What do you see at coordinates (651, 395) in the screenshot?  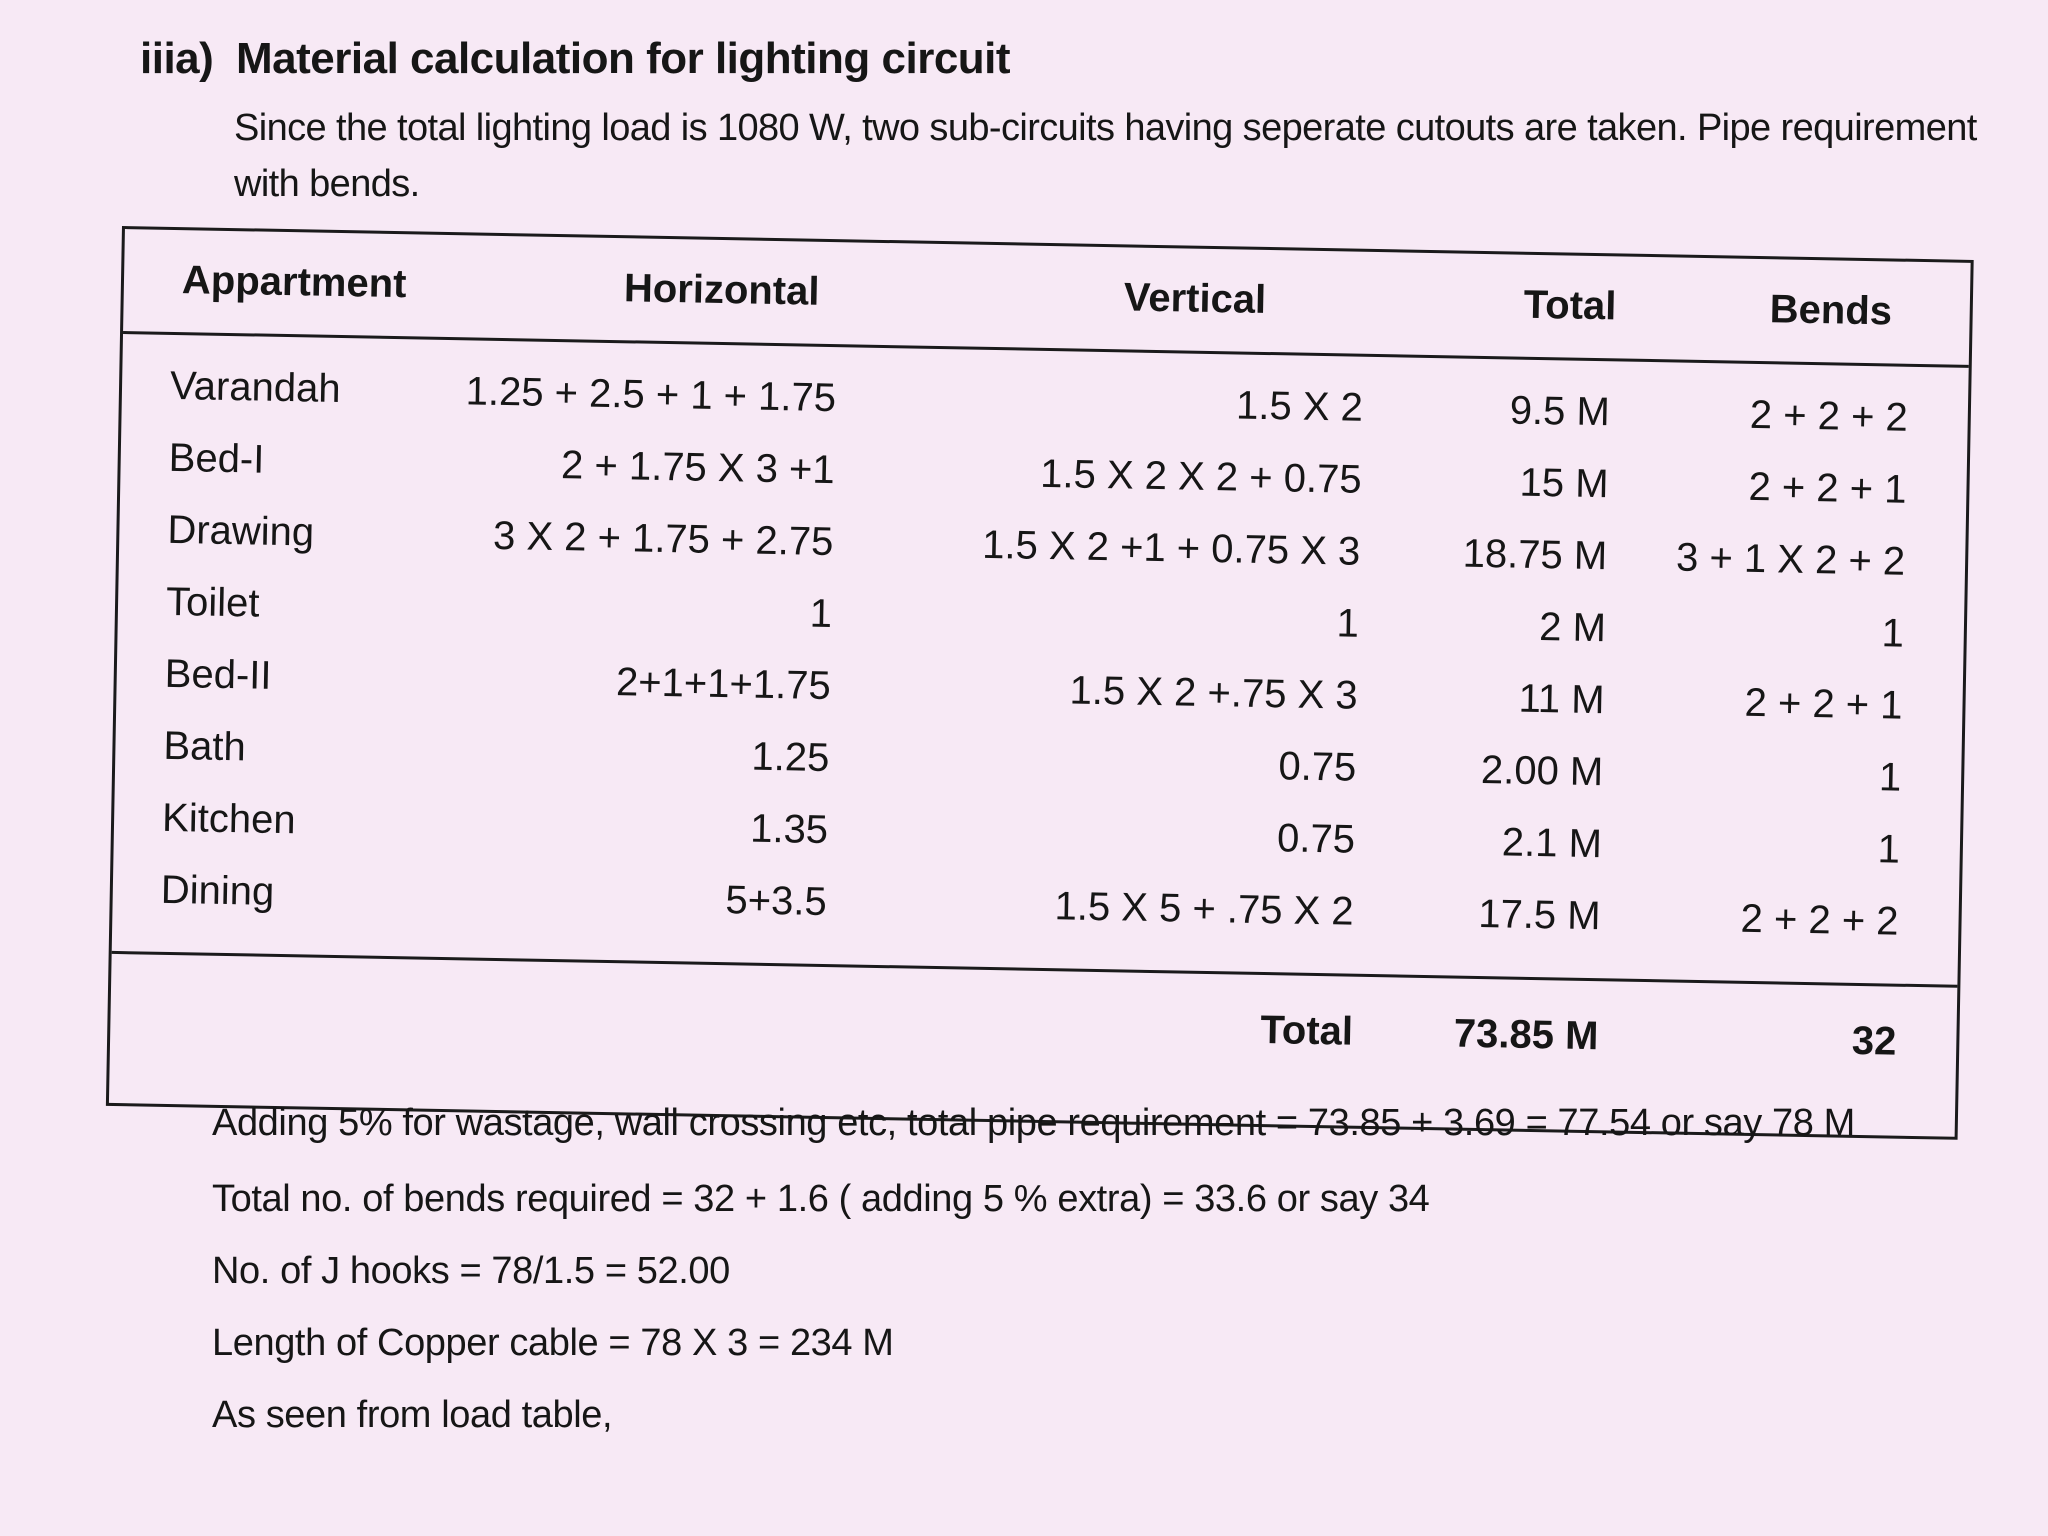 I see `cell-horizontal: 1.25 + 2.5 + 1 + 1.75` at bounding box center [651, 395].